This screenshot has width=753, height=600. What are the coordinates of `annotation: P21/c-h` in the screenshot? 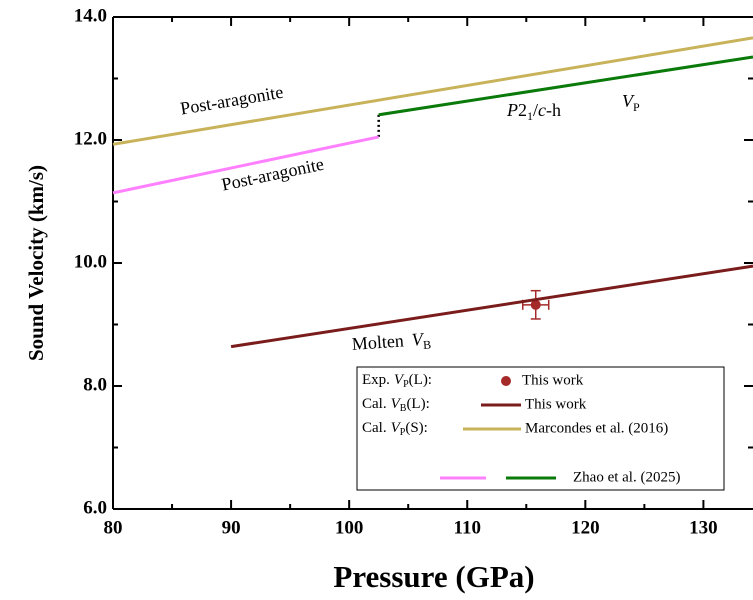 It's located at (533, 111).